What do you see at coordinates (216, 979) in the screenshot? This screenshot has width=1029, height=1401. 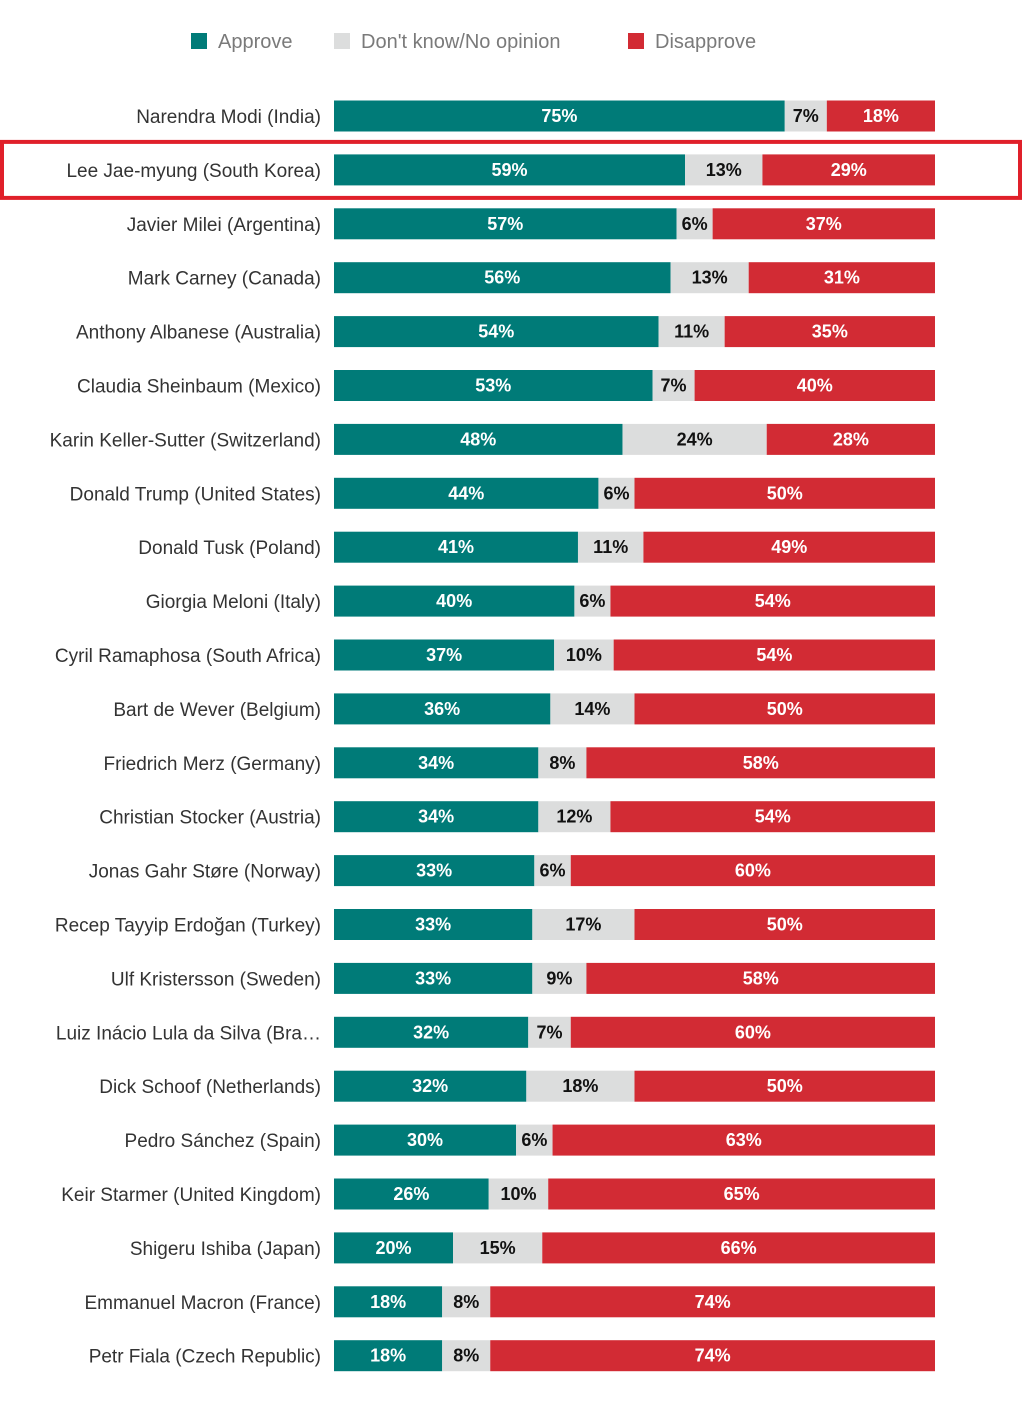 I see `category-label: Ulf Kristersson (Sweden)` at bounding box center [216, 979].